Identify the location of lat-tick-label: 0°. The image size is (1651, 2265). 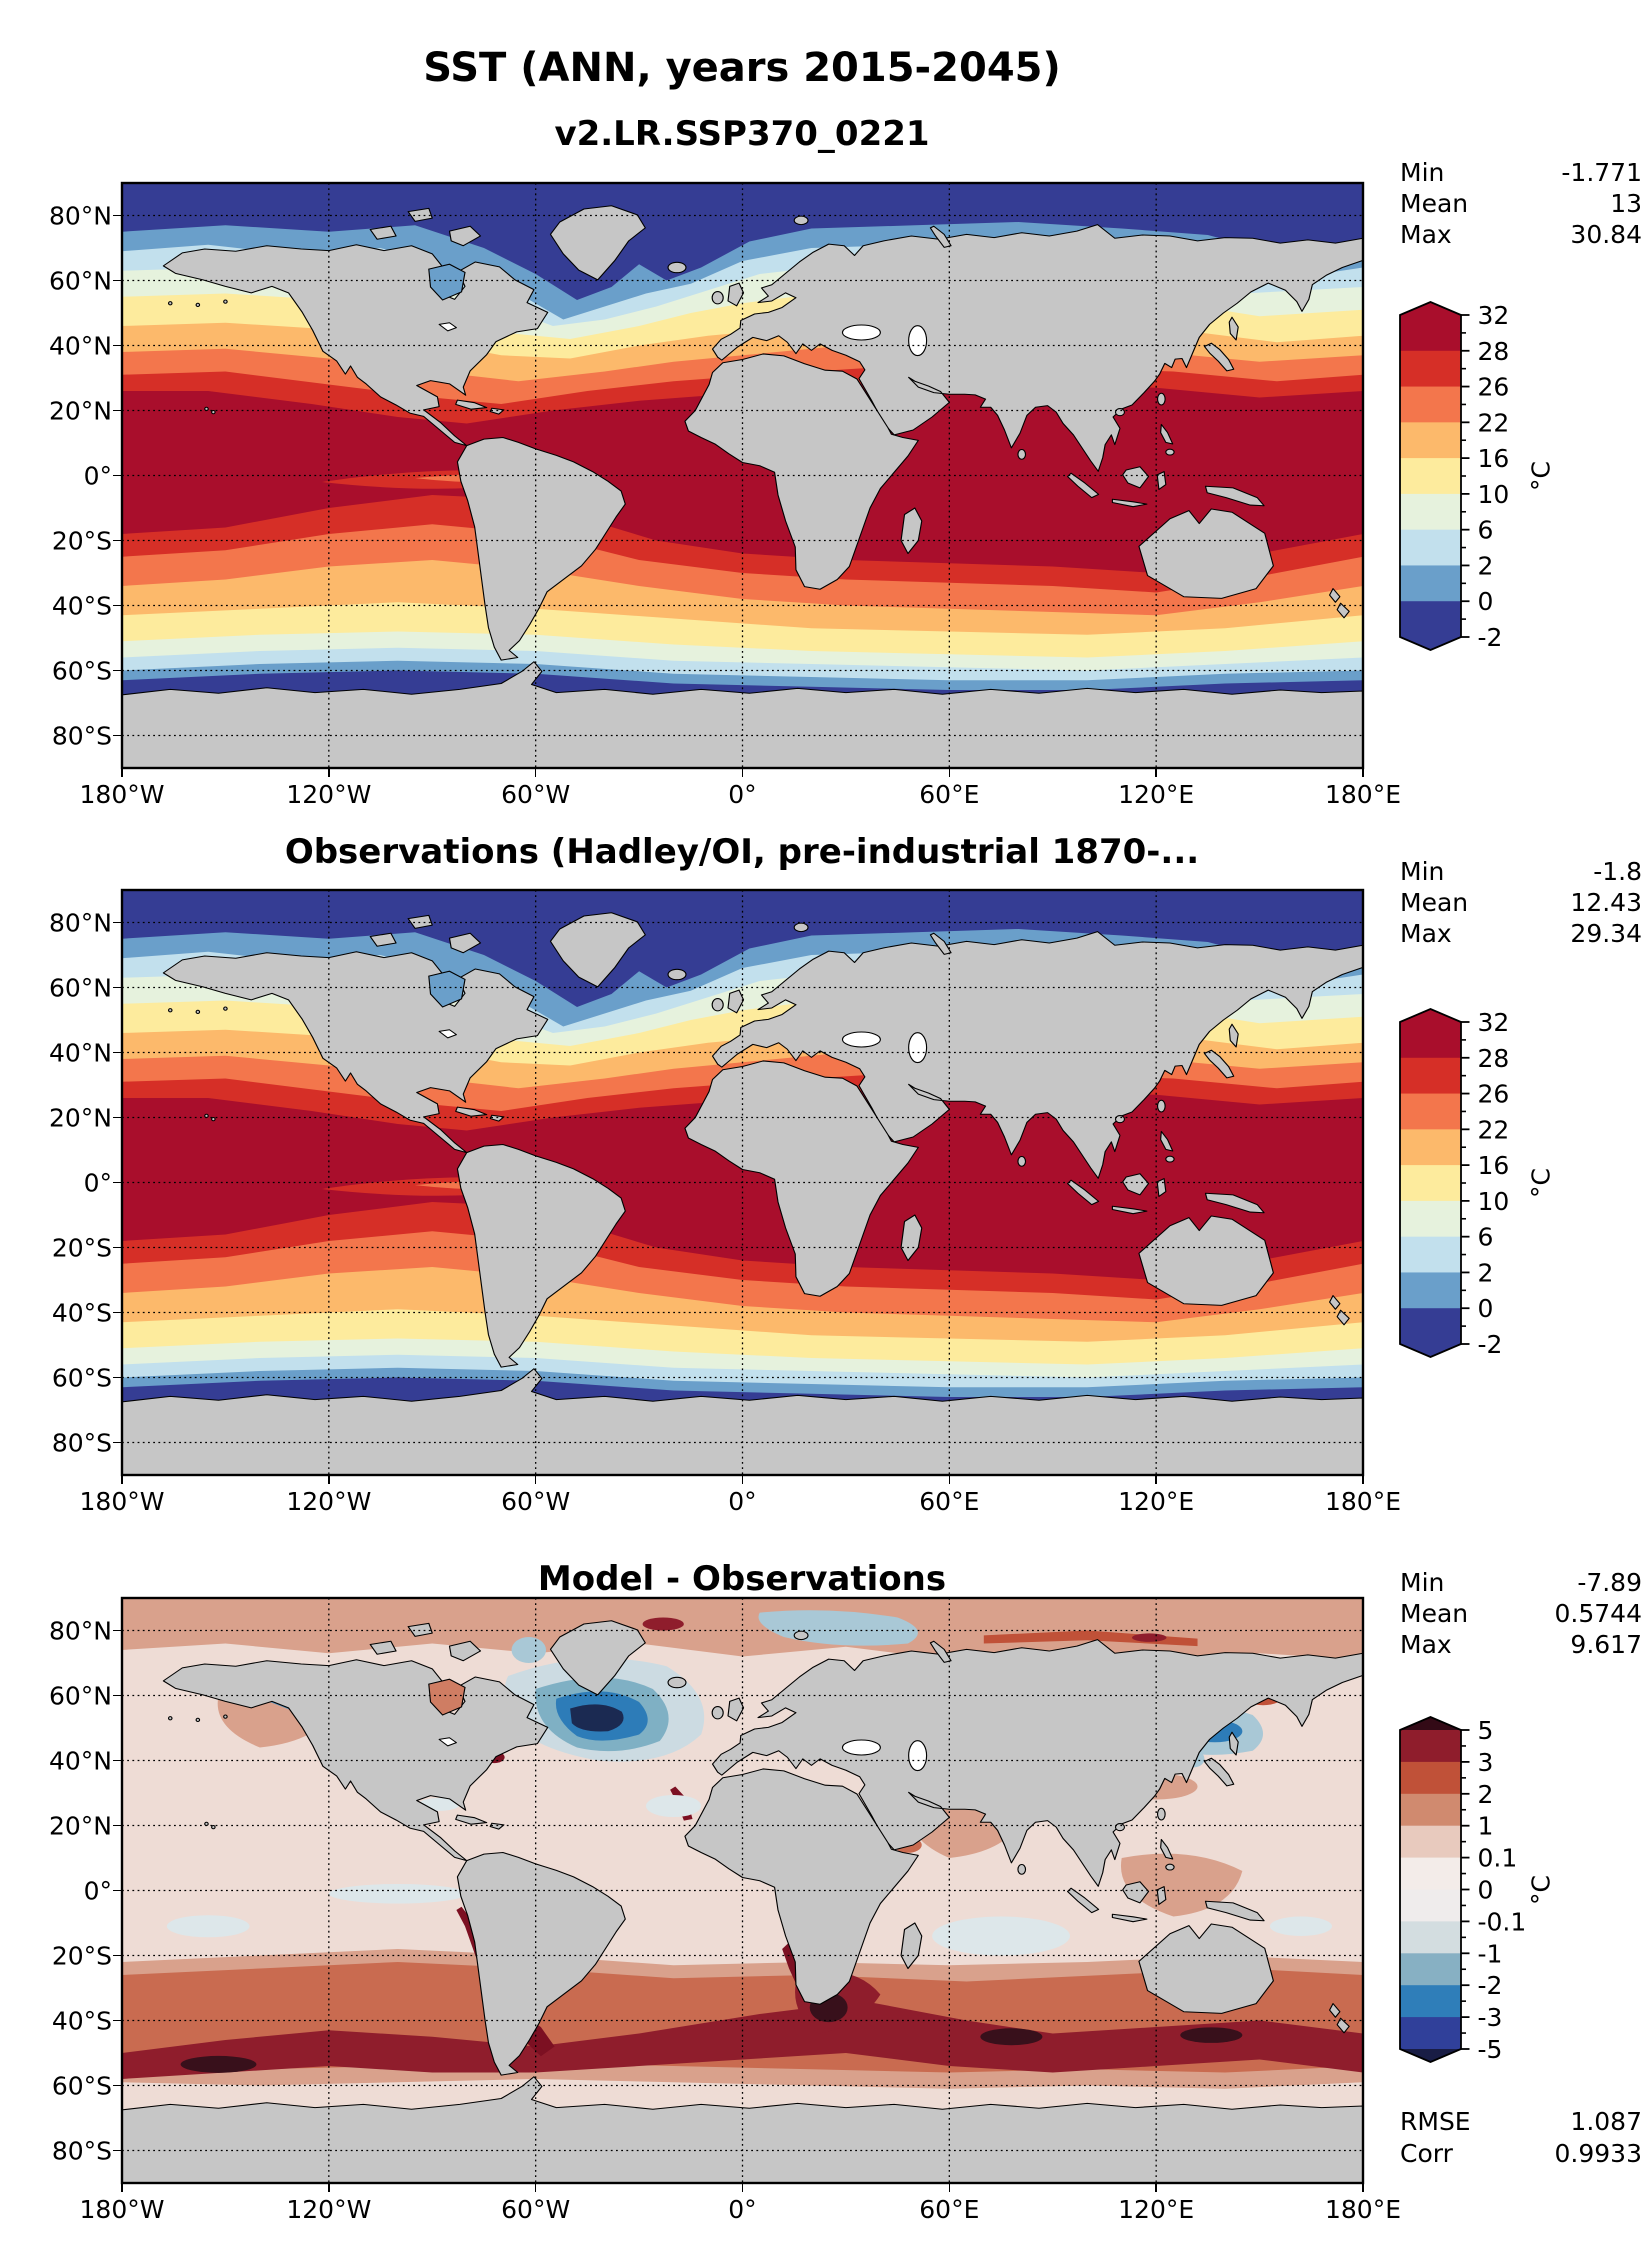
(97, 1182).